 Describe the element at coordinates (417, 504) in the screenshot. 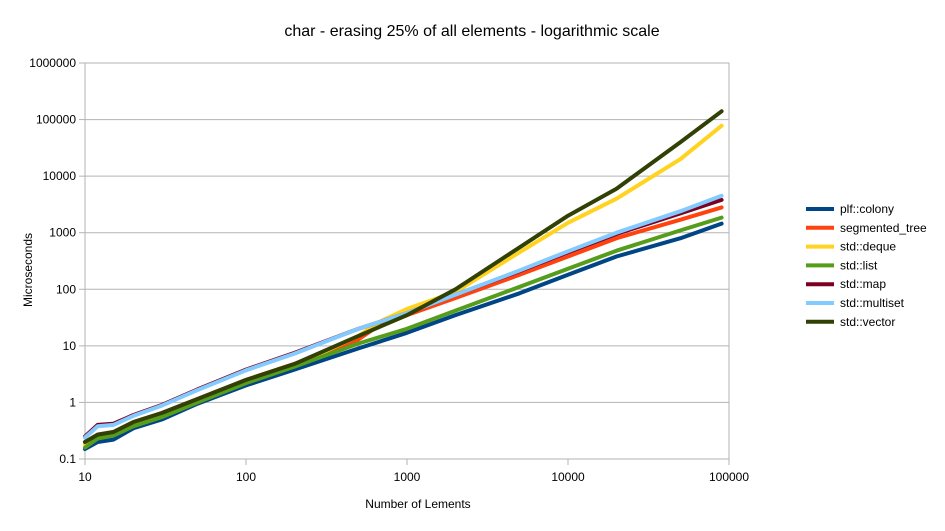

I see `x-axis-label: Number of Lements` at that location.